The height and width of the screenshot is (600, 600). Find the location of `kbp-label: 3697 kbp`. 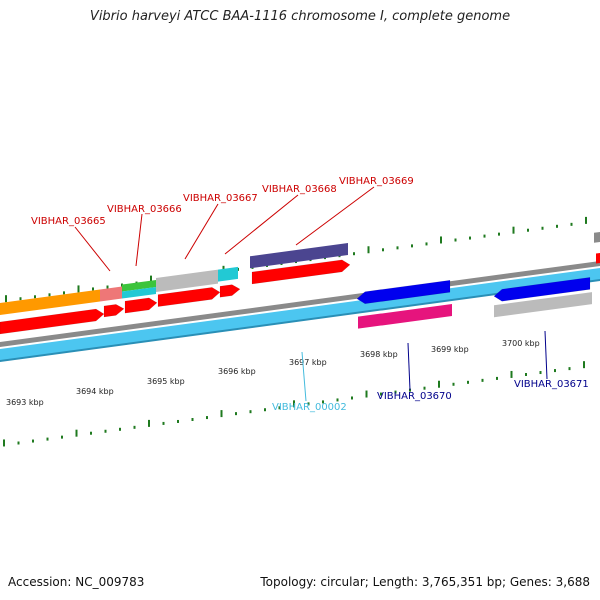

kbp-label: 3697 kbp is located at coordinates (308, 362).